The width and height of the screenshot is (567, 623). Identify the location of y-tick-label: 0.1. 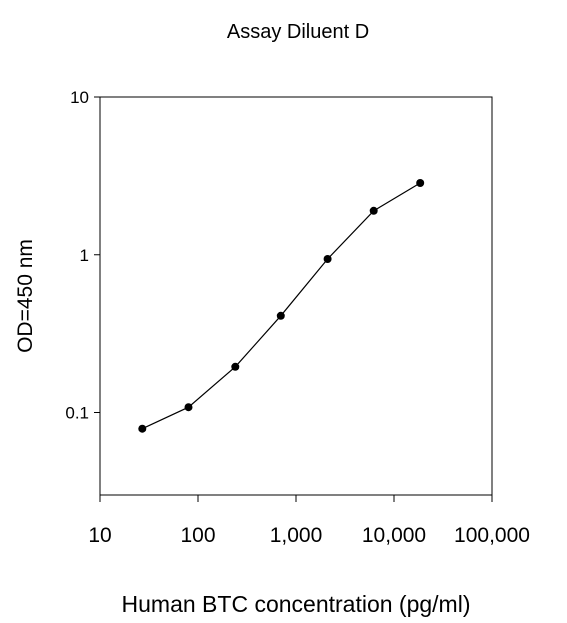
(77, 413).